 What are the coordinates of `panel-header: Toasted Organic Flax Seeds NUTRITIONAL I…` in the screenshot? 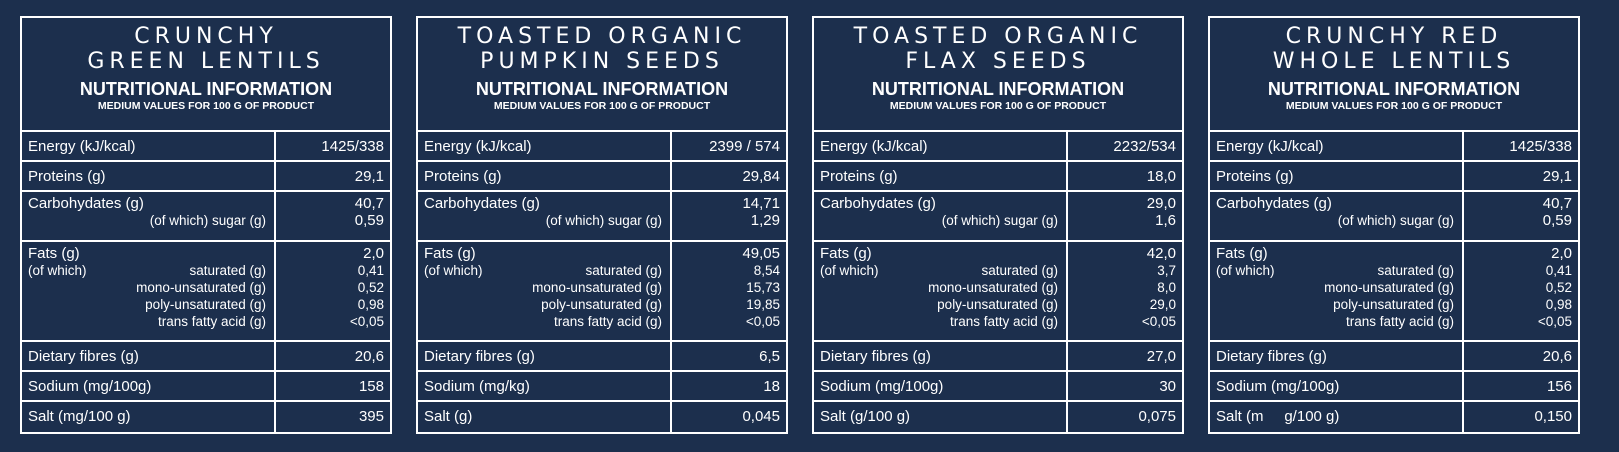 It's located at (998, 75).